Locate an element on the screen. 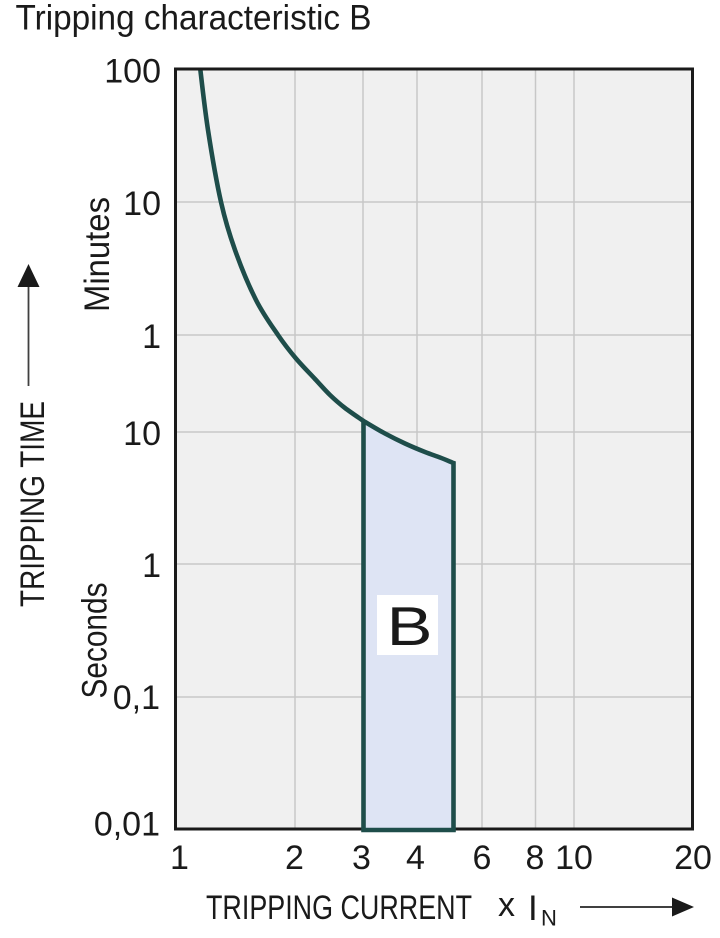  svg-text: TRIPPING TIME is located at coordinates (33, 504).